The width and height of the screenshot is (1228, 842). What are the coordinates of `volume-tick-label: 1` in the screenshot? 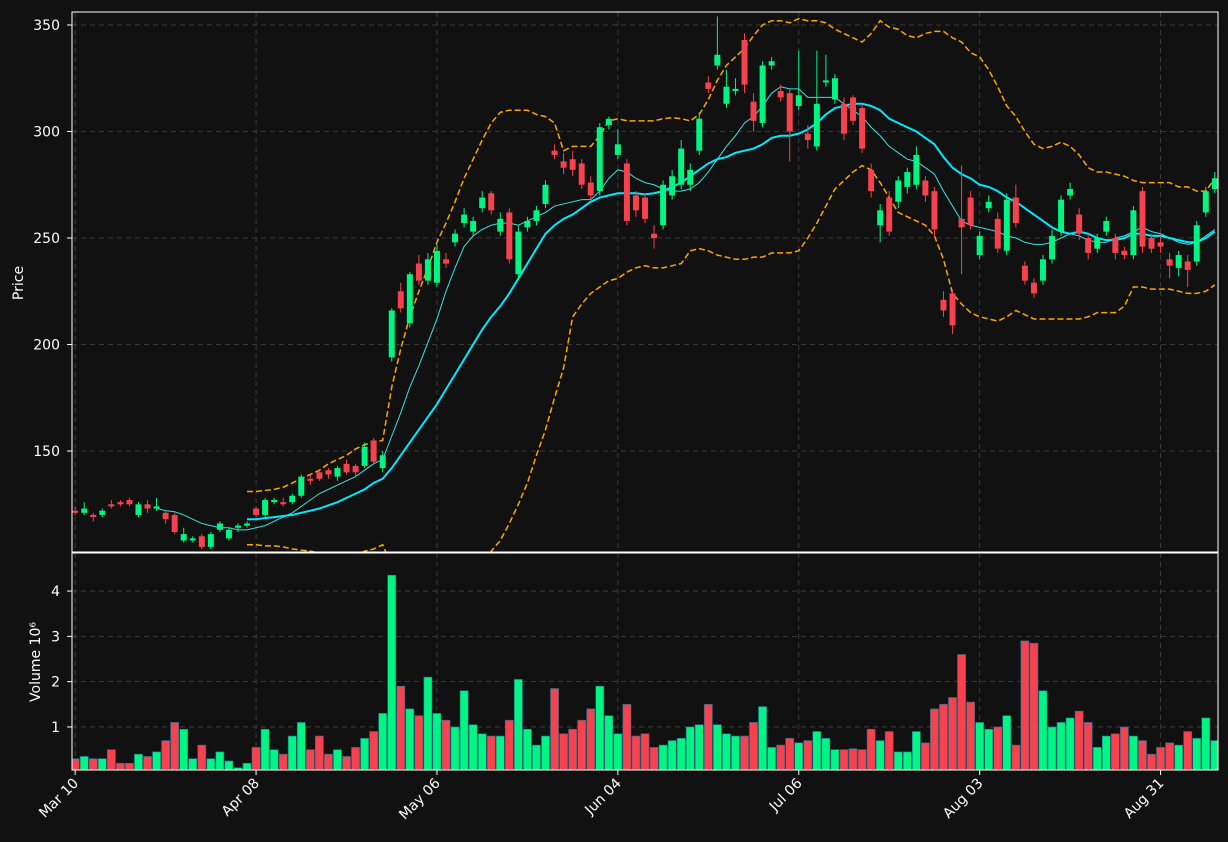 It's located at (55, 728).